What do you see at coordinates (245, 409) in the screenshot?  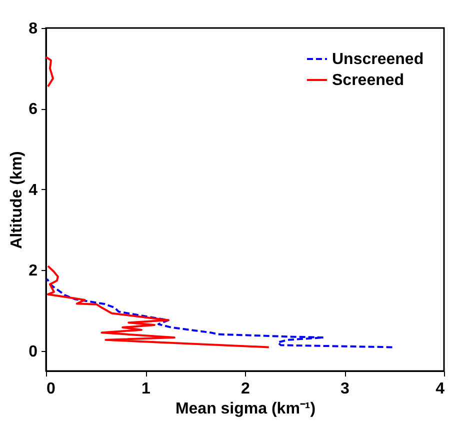 I see `x-axis-title: Mean sigma (km⁻¹)` at bounding box center [245, 409].